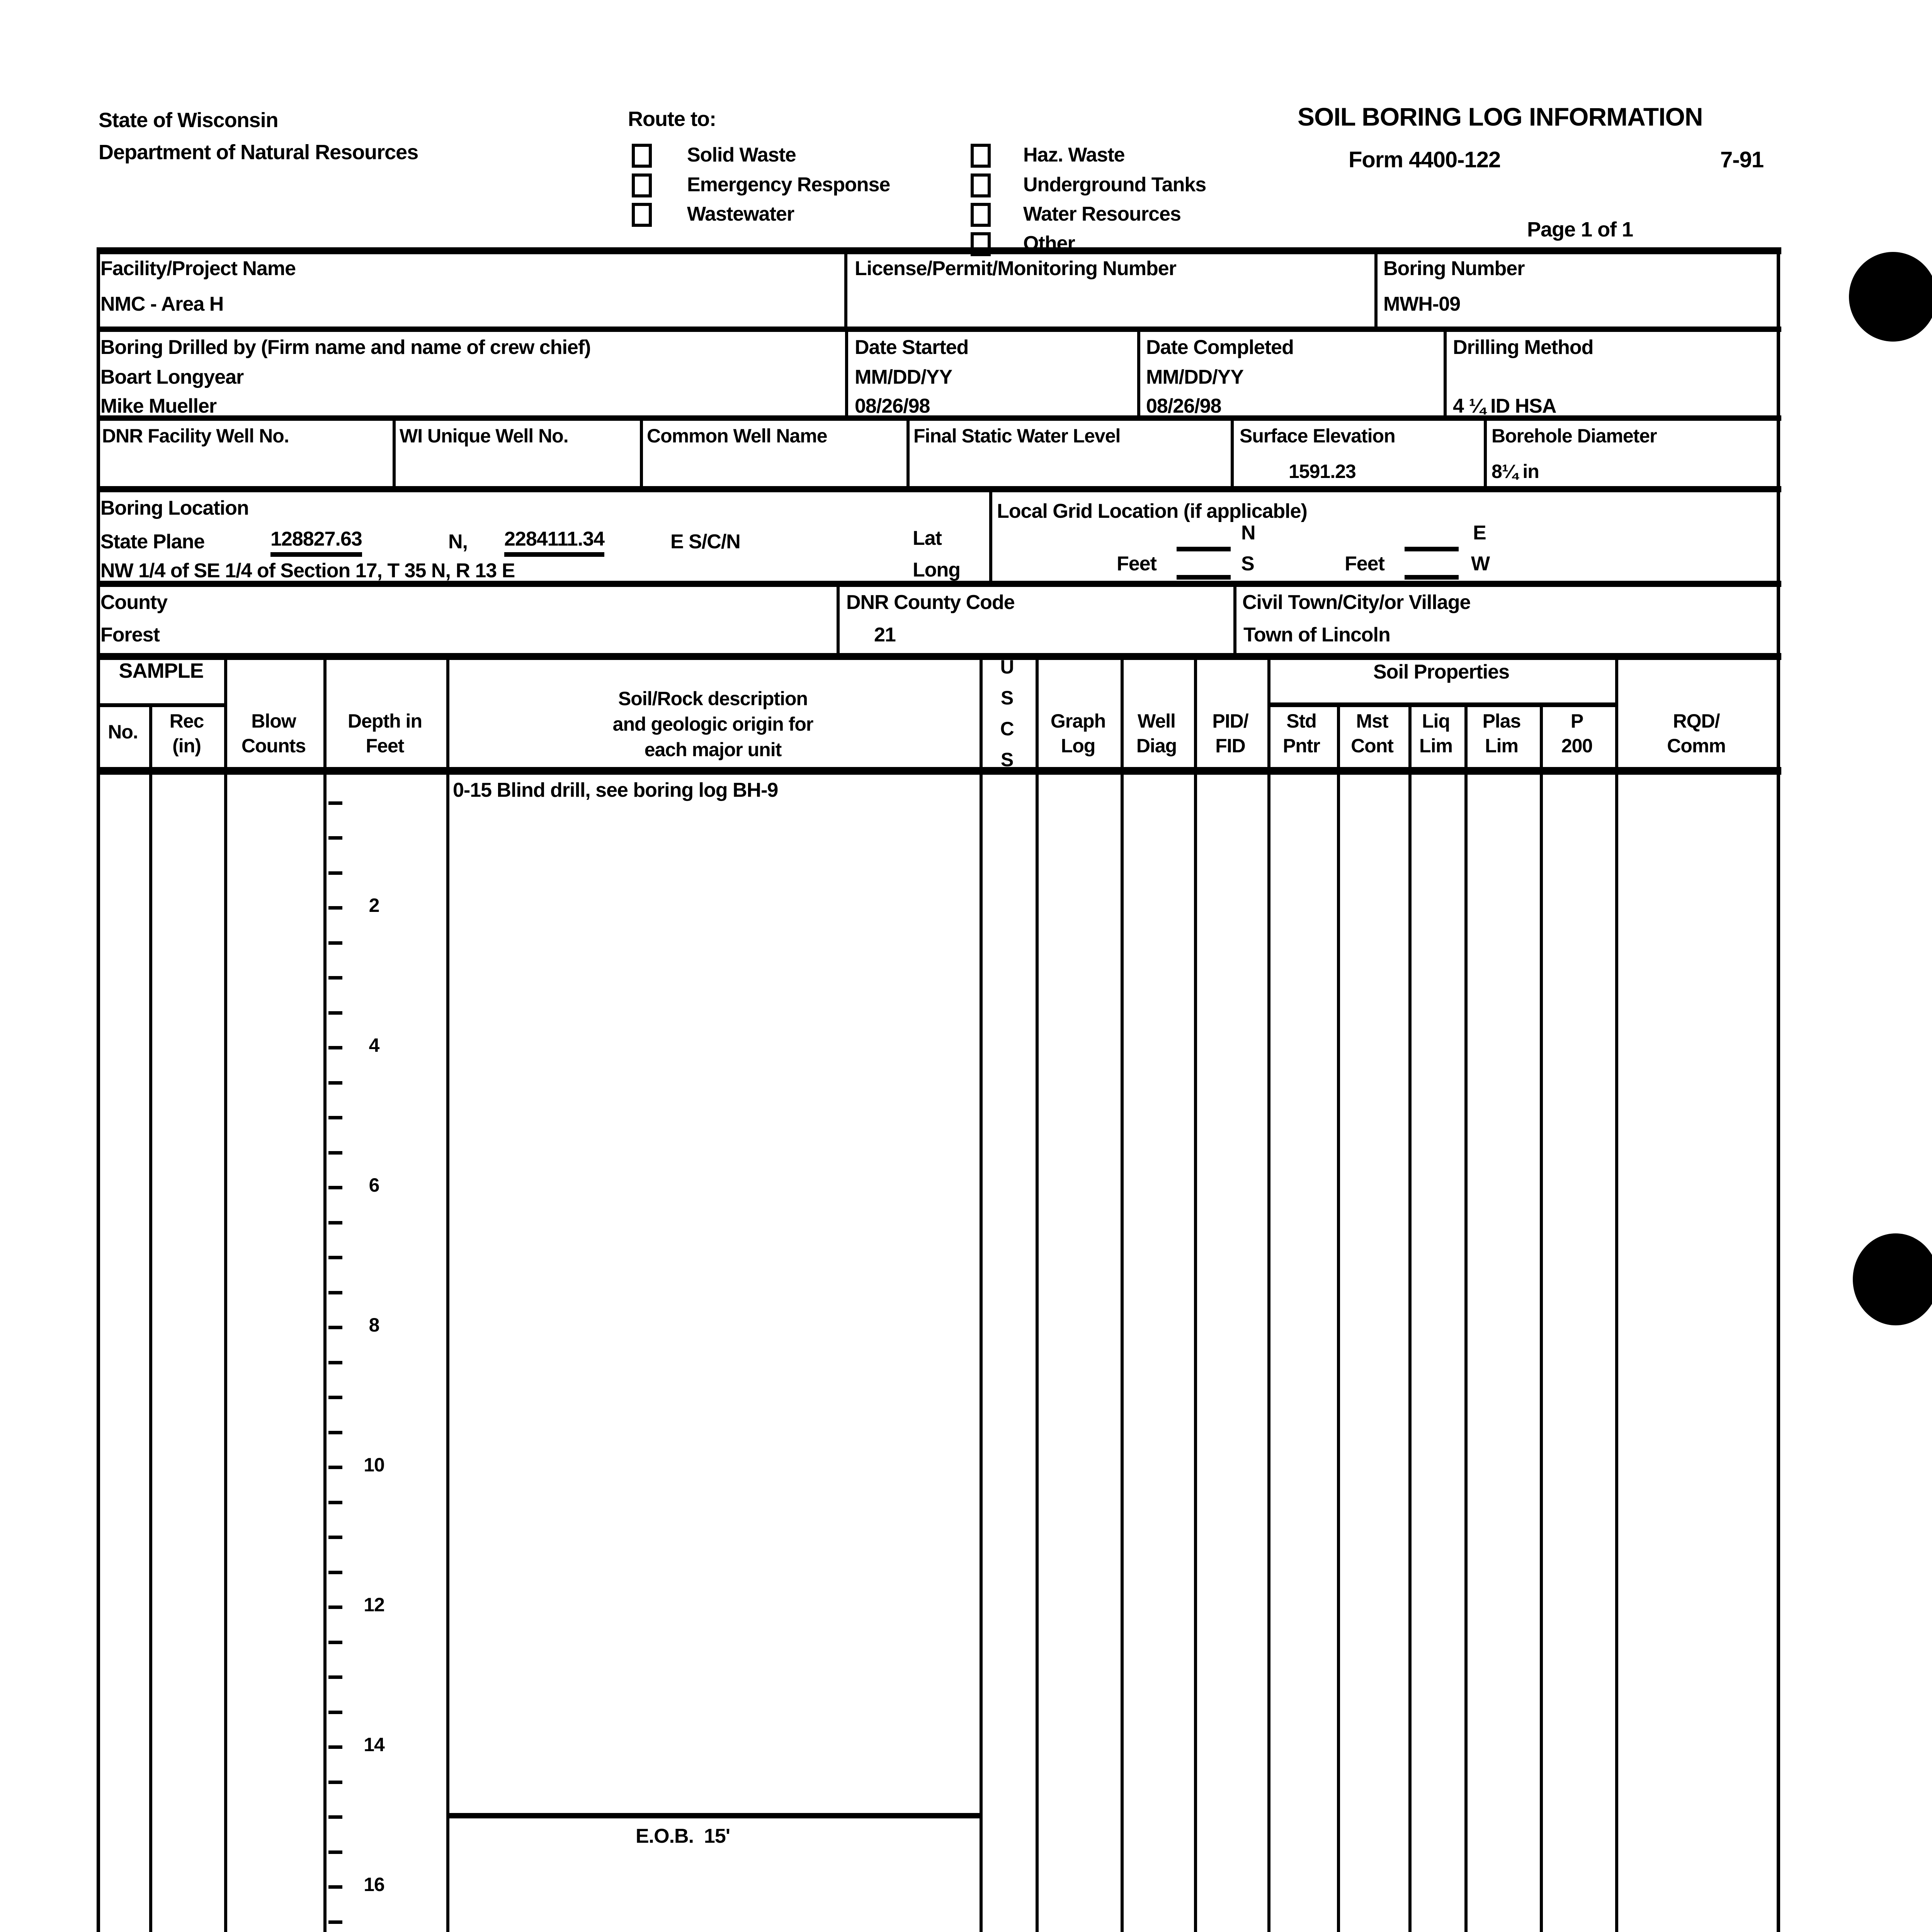 This screenshot has width=1932, height=1932. Describe the element at coordinates (374, 906) in the screenshot. I see `depth-label: 2` at that location.